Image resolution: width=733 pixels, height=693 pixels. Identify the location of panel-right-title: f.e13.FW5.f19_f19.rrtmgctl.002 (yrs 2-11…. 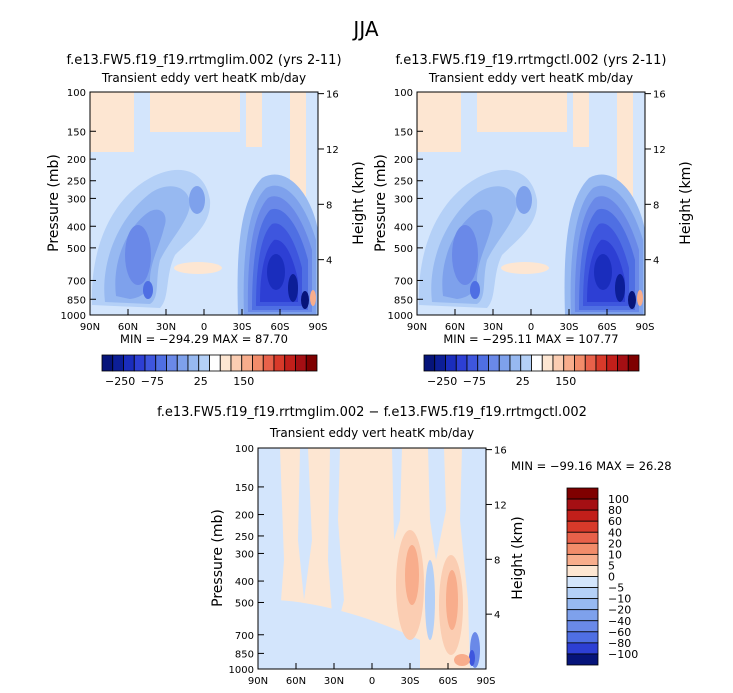
(530, 60).